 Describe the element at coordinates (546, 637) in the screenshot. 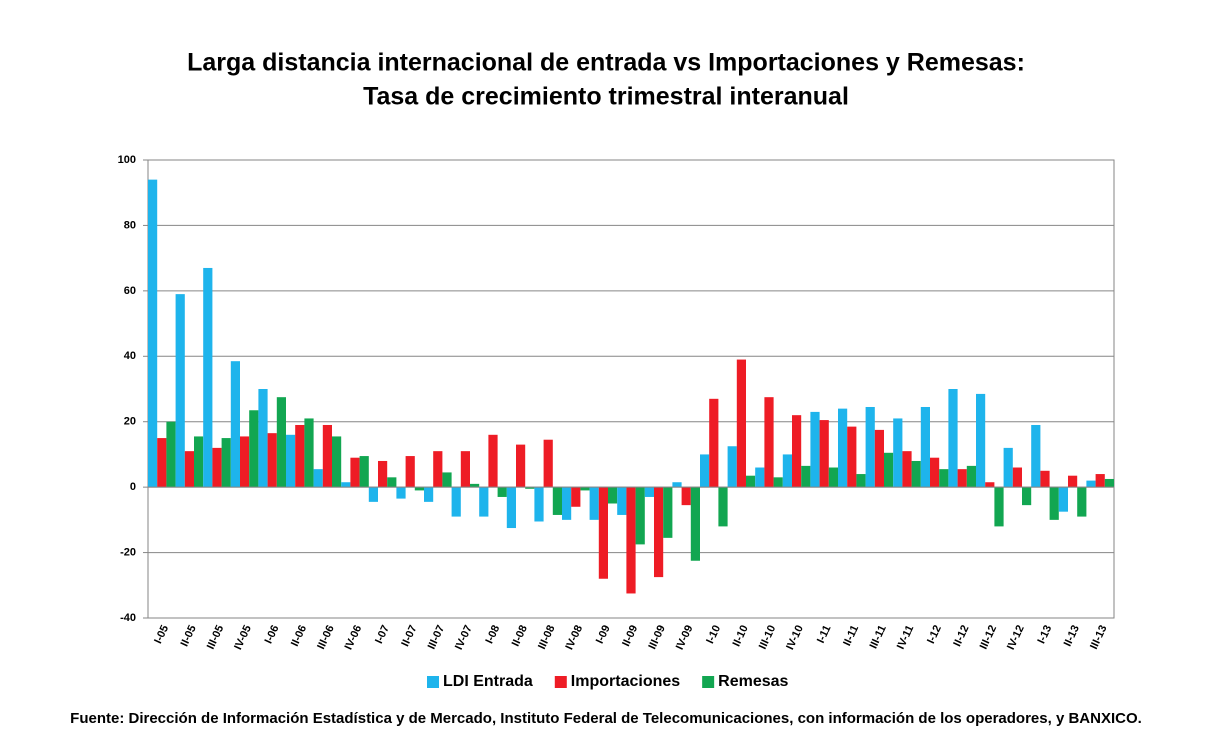

I see `x-tick-label: III-08` at that location.